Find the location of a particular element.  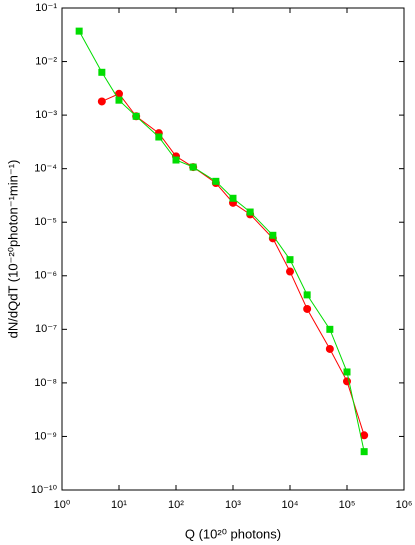

y-tick-label: 10⁻⁷ is located at coordinates (46, 329).